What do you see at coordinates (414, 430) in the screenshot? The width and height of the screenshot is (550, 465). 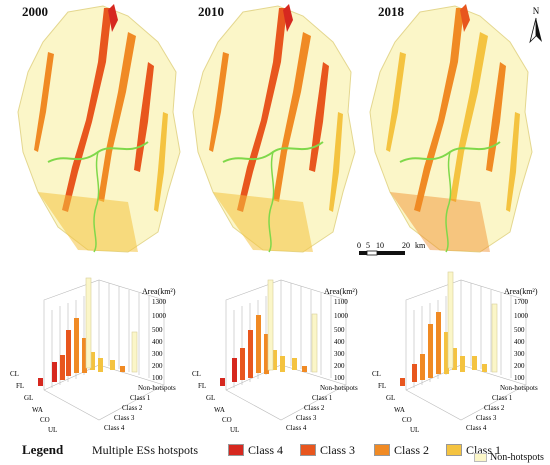 I see `row-2018-ul: UL` at bounding box center [414, 430].